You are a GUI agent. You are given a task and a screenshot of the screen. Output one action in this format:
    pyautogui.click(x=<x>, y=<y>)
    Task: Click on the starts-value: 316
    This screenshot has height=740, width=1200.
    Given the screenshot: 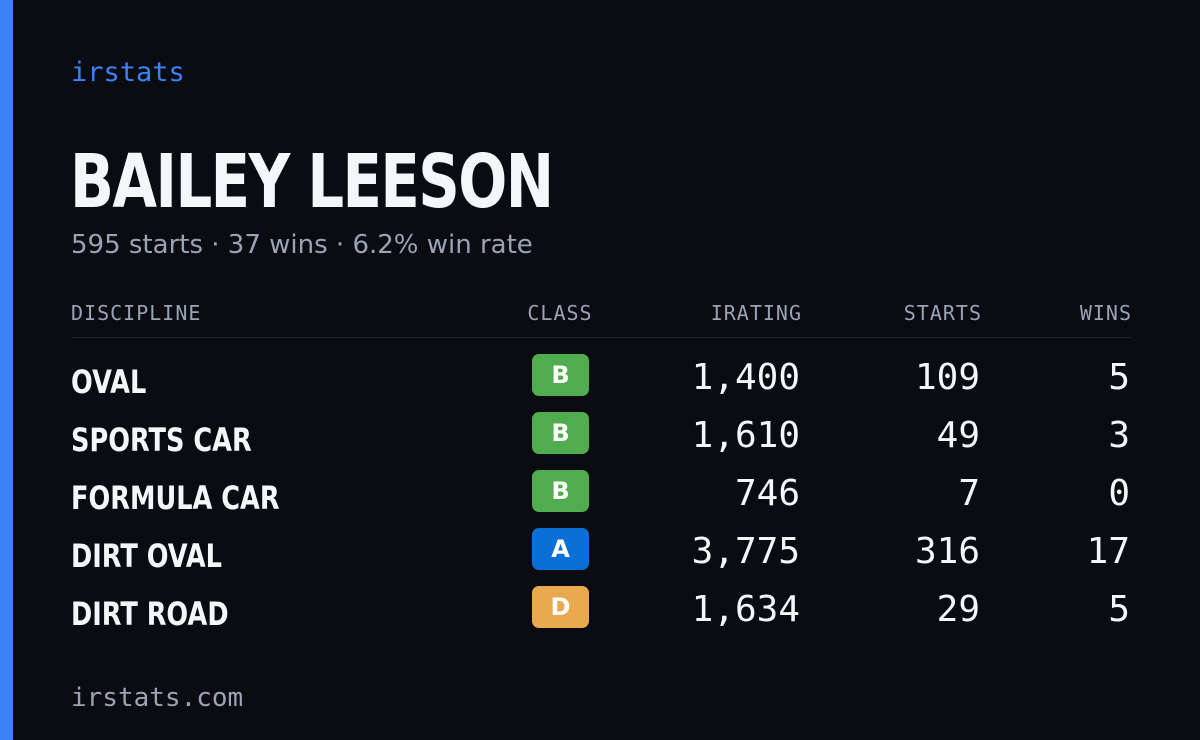 What is the action you would take?
    pyautogui.click(x=947, y=551)
    